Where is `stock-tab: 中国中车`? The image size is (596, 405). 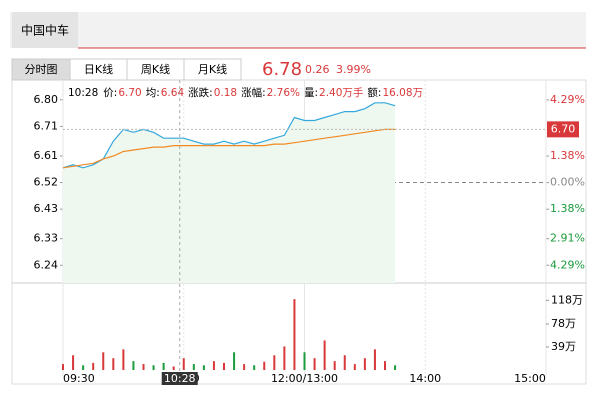
stock-tab: 中国中车 is located at coordinates (45, 30).